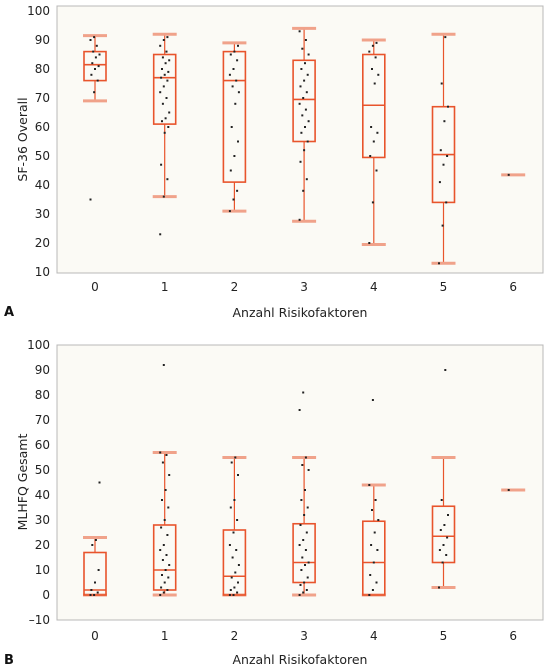  Describe the element at coordinates (42, 156) in the screenshot. I see `y-tick-label: 50` at that location.